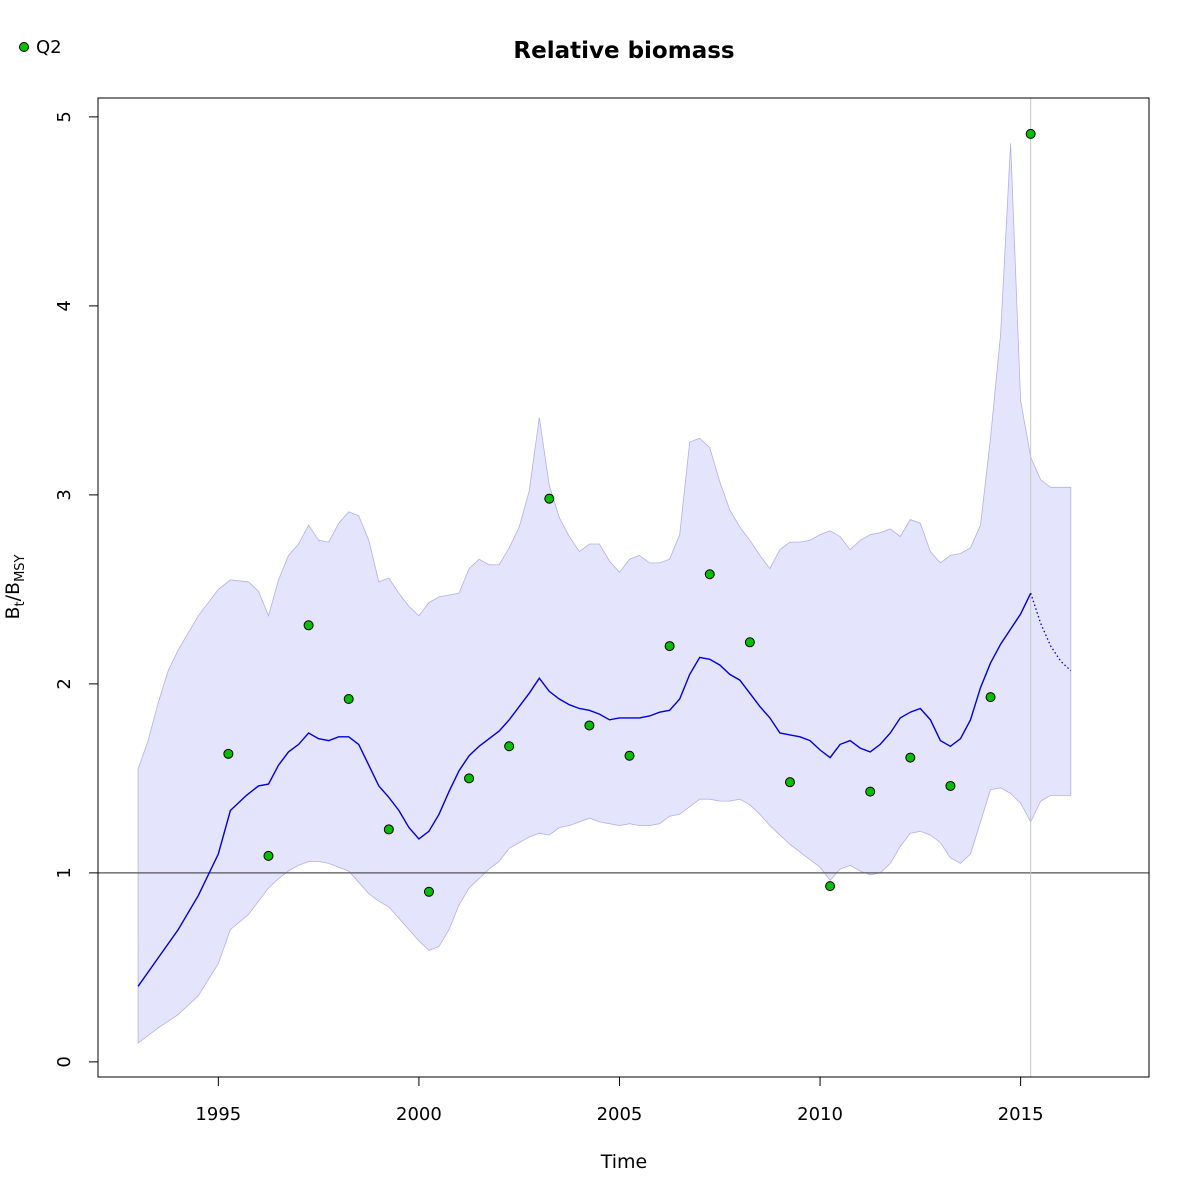 The height and width of the screenshot is (1200, 1200). Describe the element at coordinates (218, 1114) in the screenshot. I see `x-tick-label: 1995` at that location.